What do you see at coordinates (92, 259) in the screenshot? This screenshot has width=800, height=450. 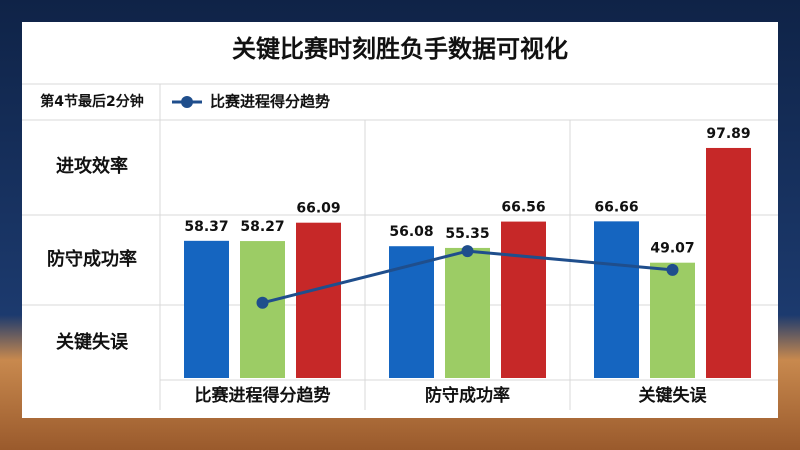 I see `row-label: 防守成功率` at bounding box center [92, 259].